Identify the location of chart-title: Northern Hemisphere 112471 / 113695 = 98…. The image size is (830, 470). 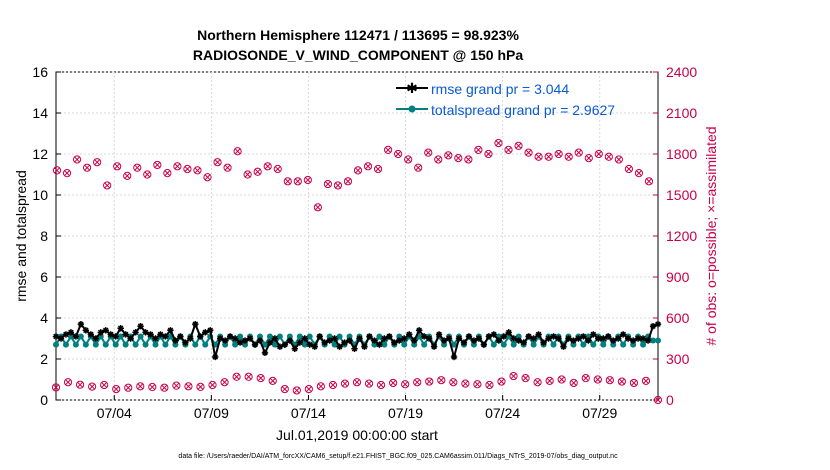
(358, 35).